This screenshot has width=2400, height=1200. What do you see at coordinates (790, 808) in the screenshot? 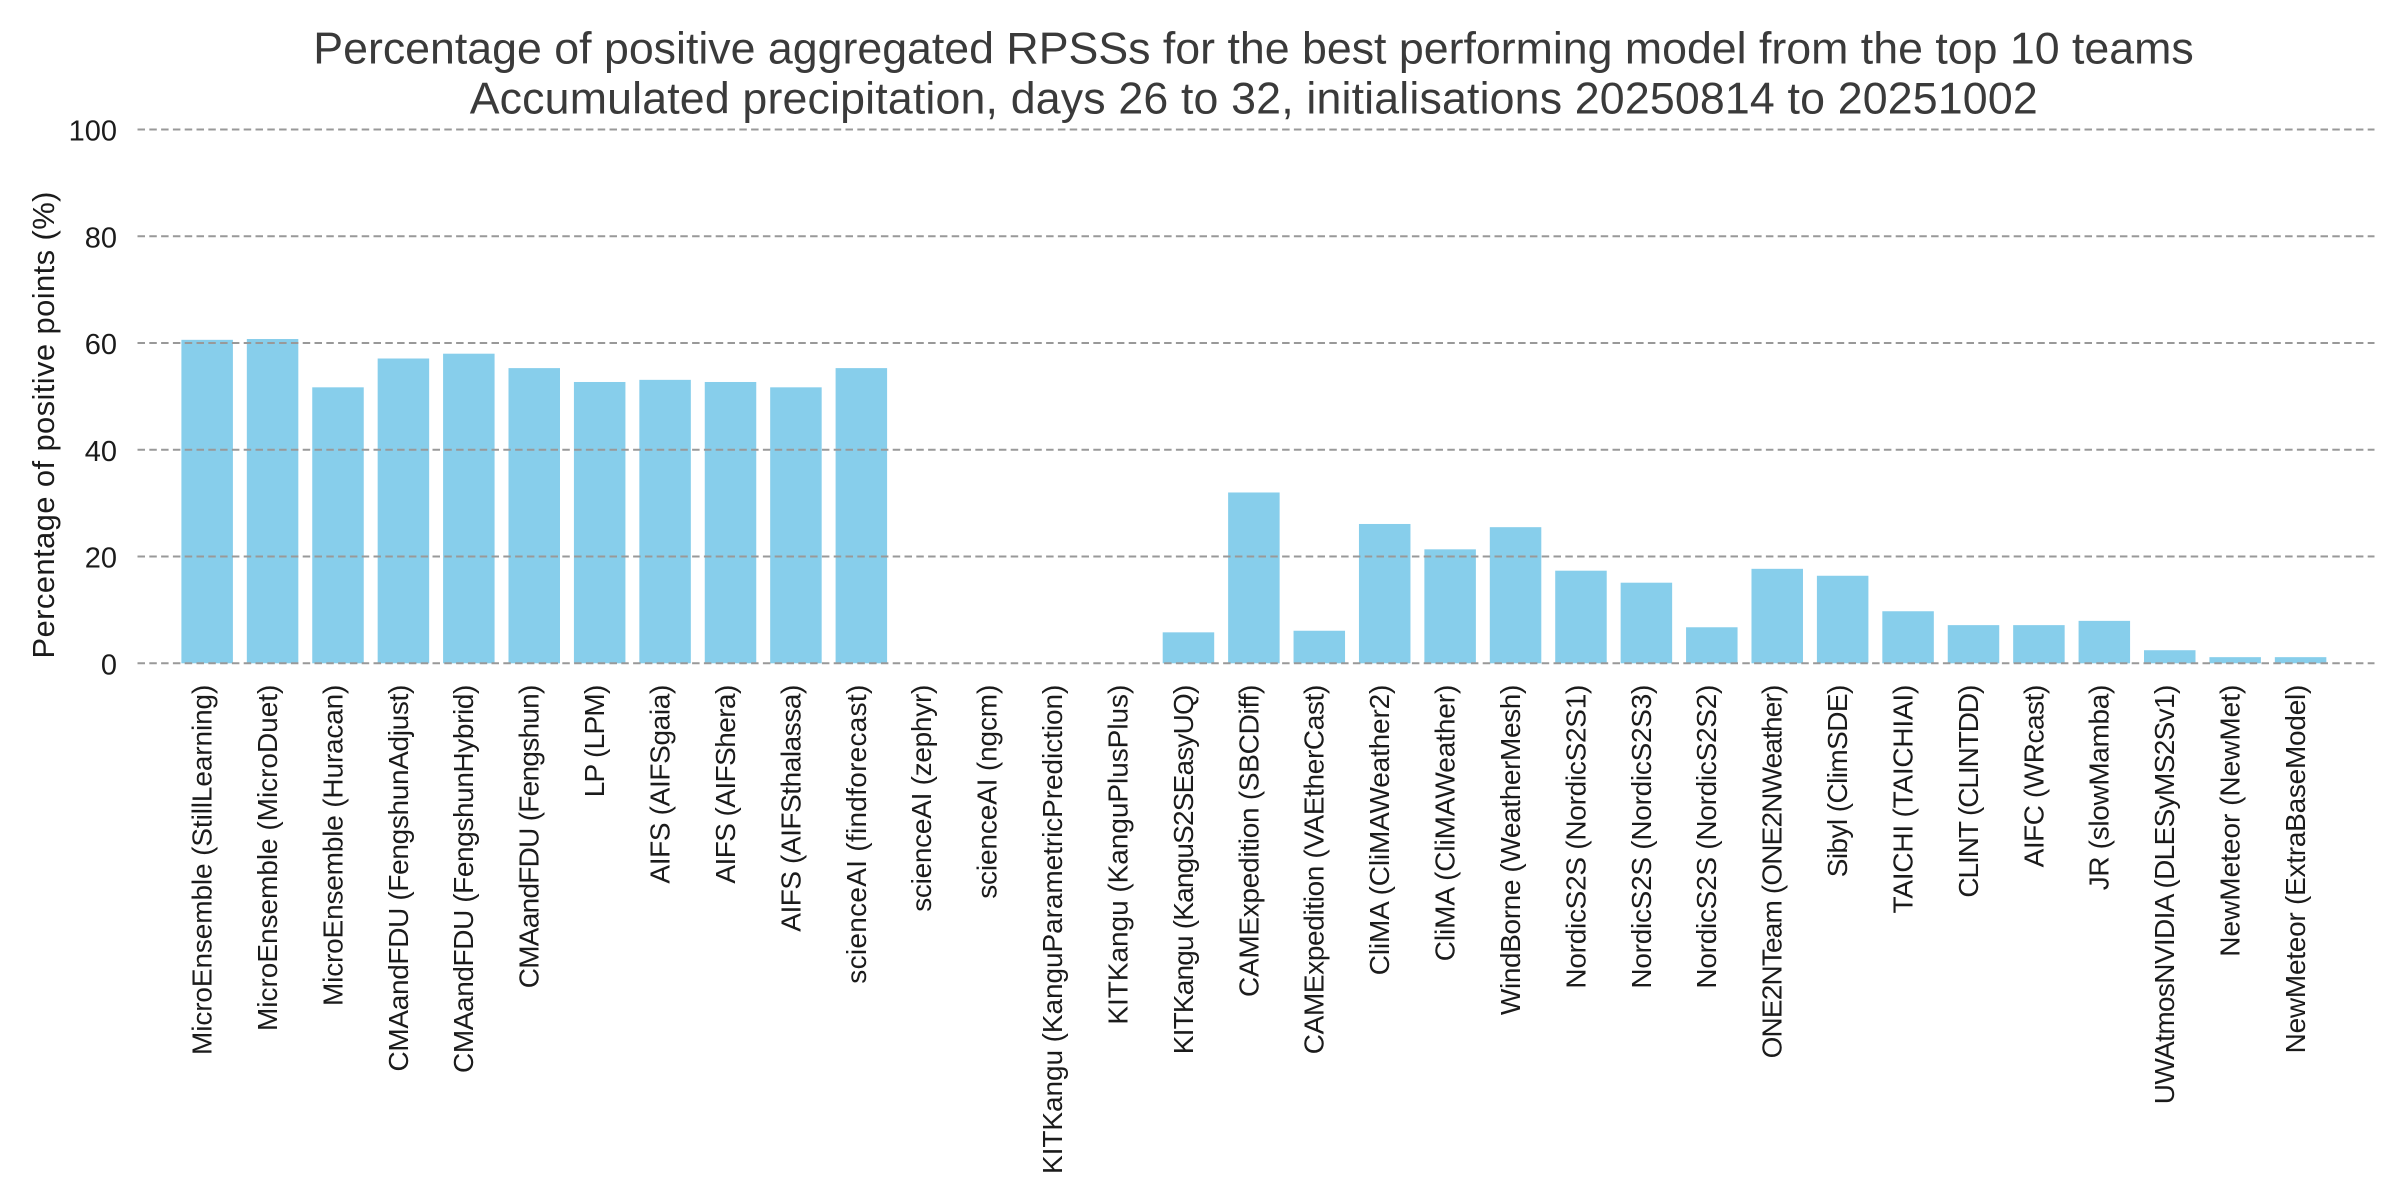
I see `svg-text: AIFS (AIFSthalassa)` at bounding box center [790, 808].